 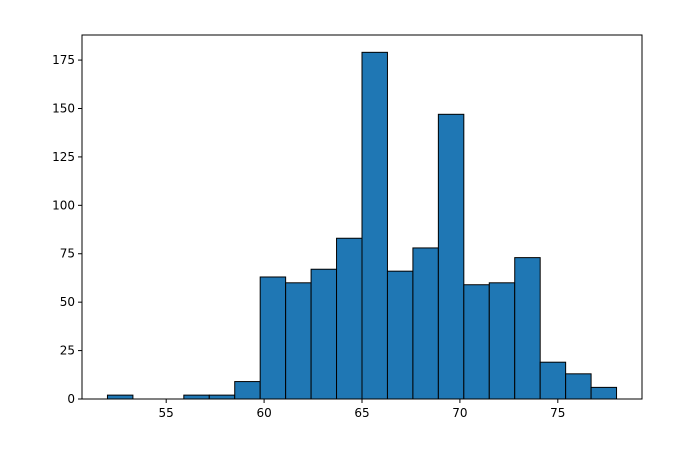 I want to click on y-tick-label: 100, so click(x=63, y=205).